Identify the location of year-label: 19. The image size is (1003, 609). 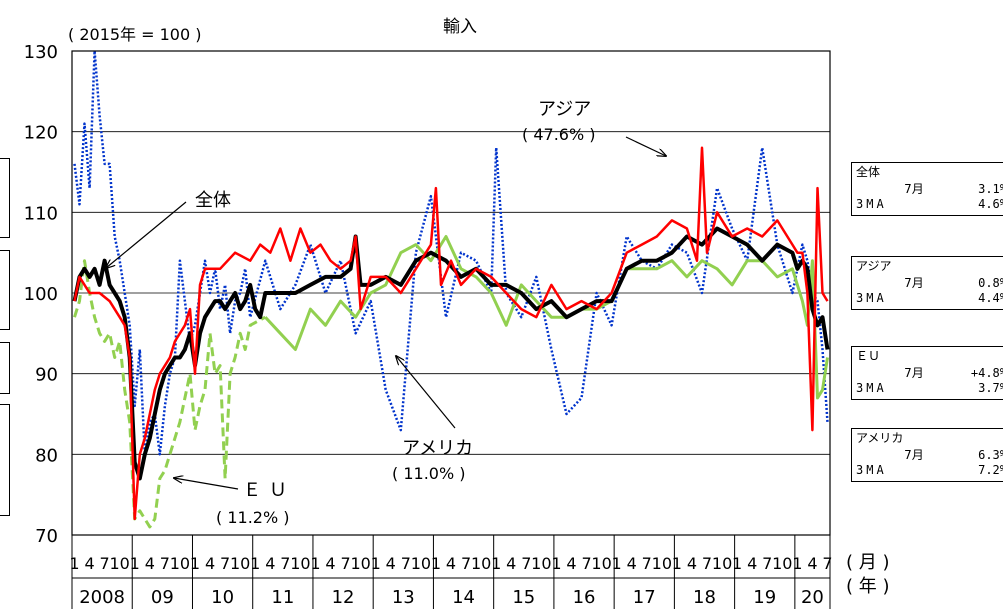
(764, 597).